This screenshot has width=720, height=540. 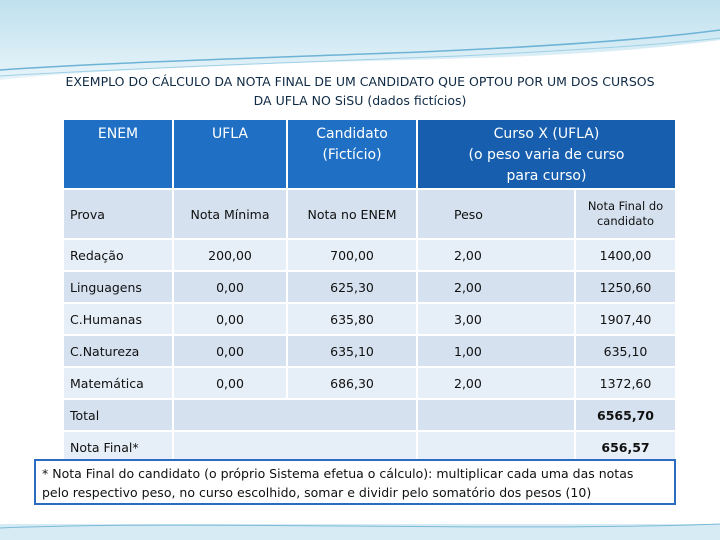 I want to click on row-nota-enem: 625,30, so click(x=352, y=287).